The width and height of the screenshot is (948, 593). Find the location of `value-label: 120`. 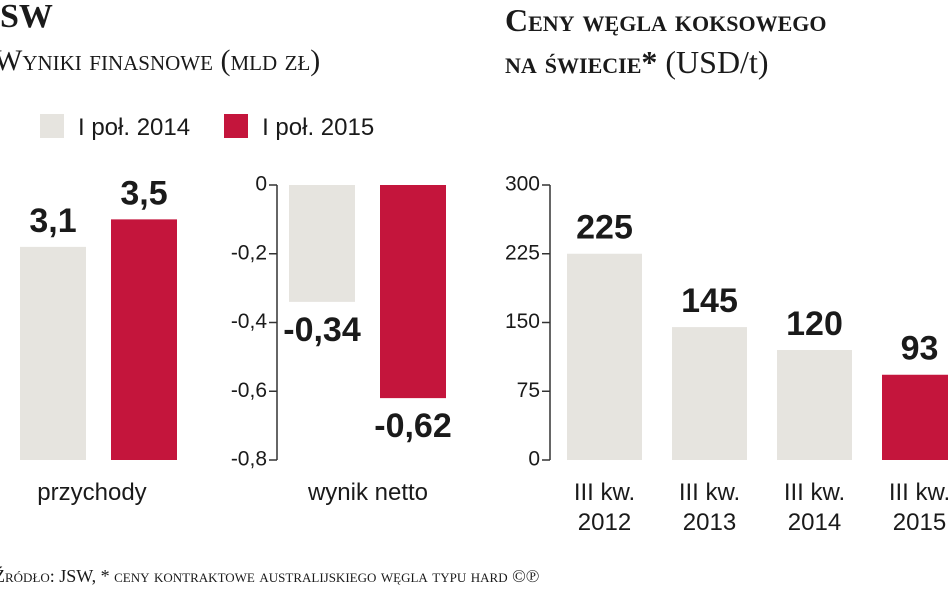

value-label: 120 is located at coordinates (814, 324).